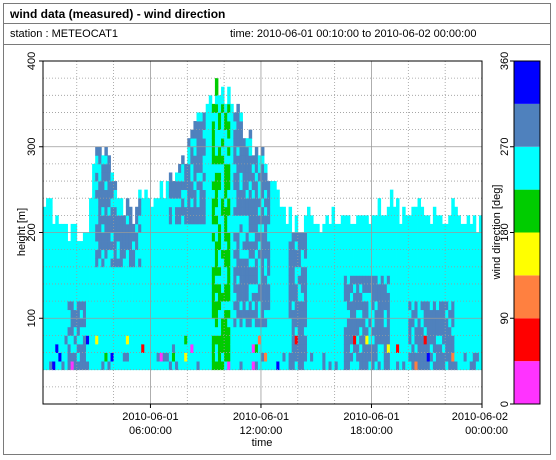 This screenshot has height=460, width=556. I want to click on x-tick-label-time: 18:00:00, so click(371, 431).